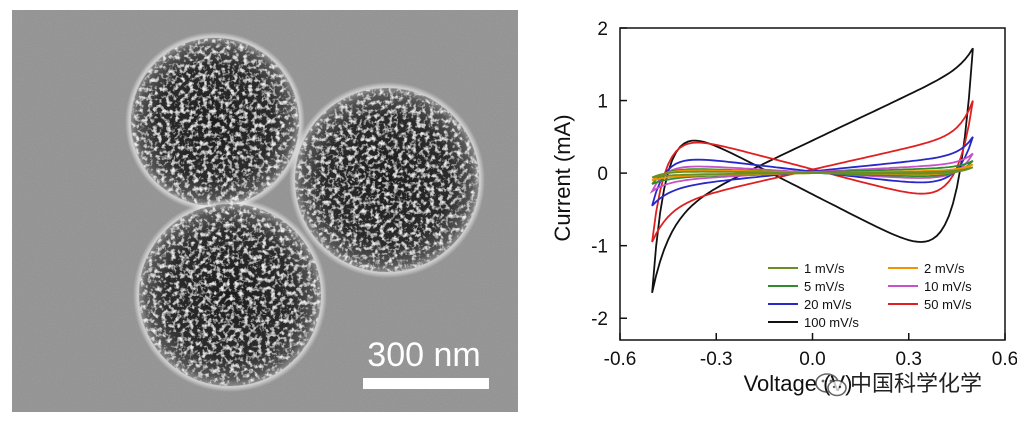 Image resolution: width=1017 pixels, height=427 pixels. Describe the element at coordinates (828, 304) in the screenshot. I see `legend-label: 20 mV/s` at that location.